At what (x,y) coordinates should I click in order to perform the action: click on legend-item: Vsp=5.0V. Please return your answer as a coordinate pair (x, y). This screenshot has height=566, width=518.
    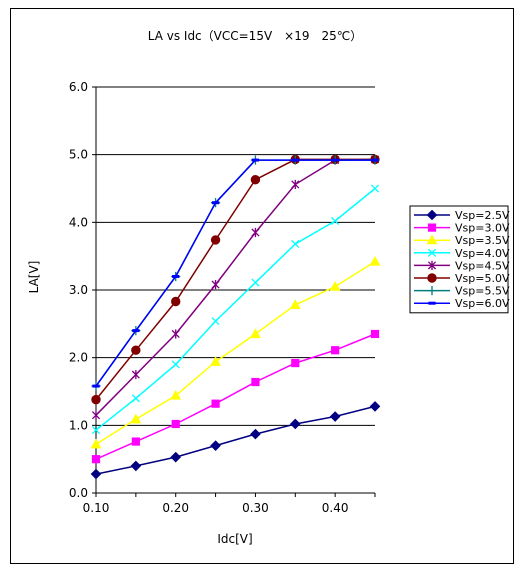
    Looking at the image, I should click on (462, 278).